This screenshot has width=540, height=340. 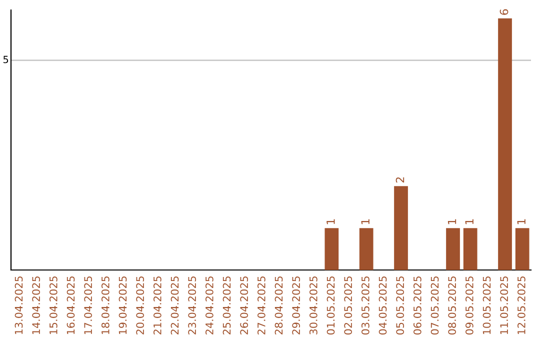 I want to click on x-tick-label: 05.05.2025, so click(x=400, y=305).